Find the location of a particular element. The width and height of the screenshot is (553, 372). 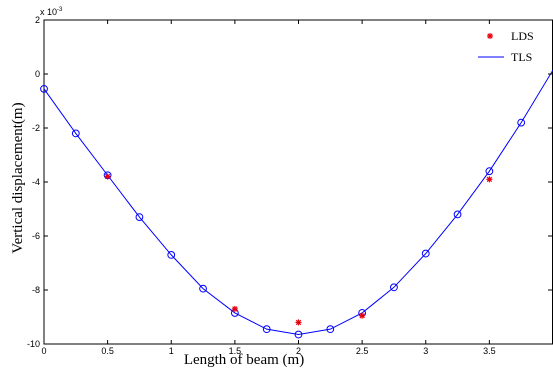

legend: LDS TLS is located at coordinates (508, 46).